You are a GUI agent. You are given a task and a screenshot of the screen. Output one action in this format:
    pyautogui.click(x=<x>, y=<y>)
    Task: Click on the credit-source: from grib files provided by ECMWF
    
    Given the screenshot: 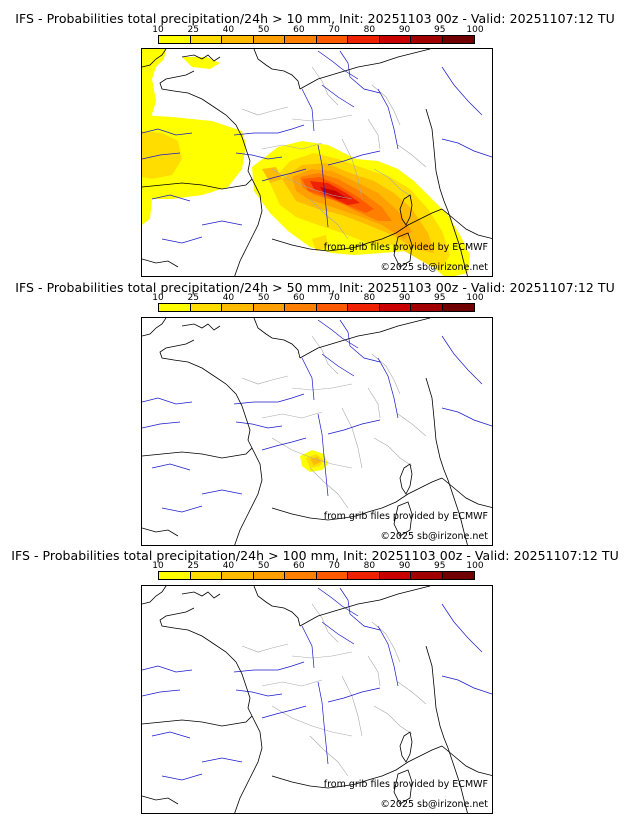 What is the action you would take?
    pyautogui.click(x=405, y=784)
    